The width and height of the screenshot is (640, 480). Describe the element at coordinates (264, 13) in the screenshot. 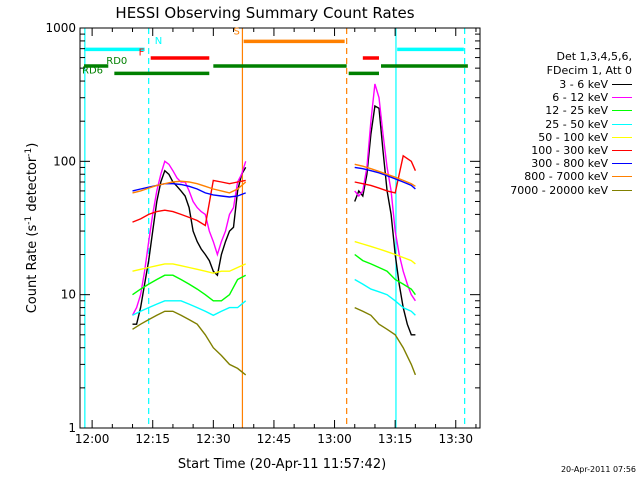

I see `chart-title: HESSI Observing Summary Count Rates` at that location.